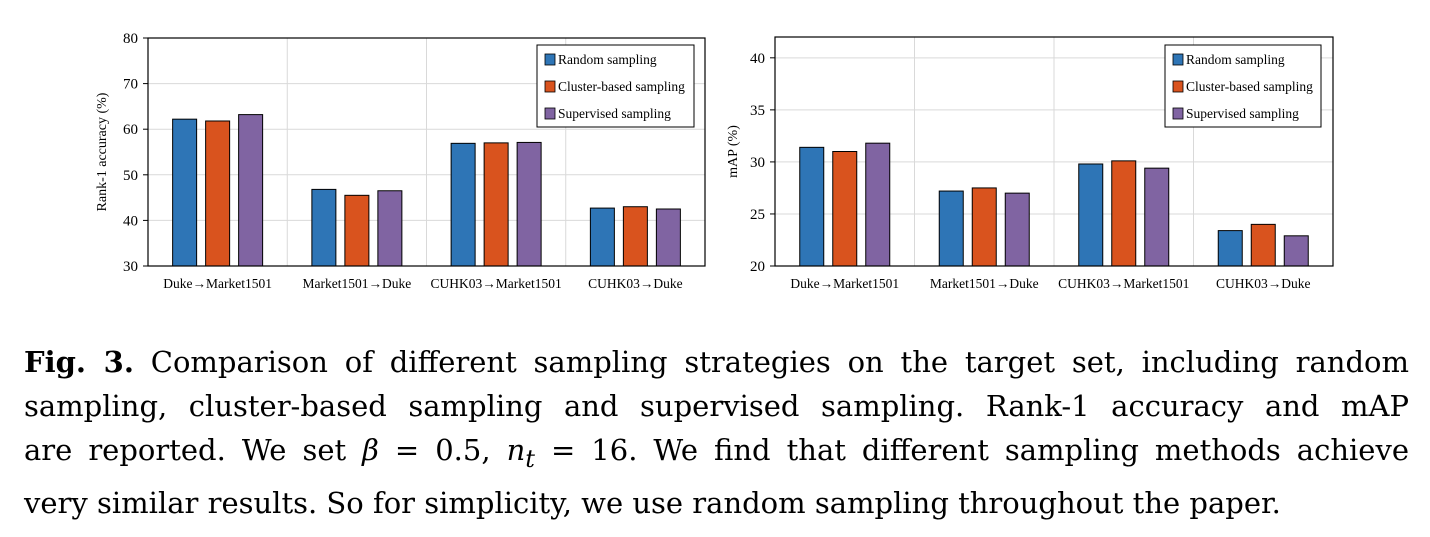 Image resolution: width=1430 pixels, height=537 pixels. What do you see at coordinates (193, 450) in the screenshot?
I see `caption-line-3a: are reported. We set` at bounding box center [193, 450].